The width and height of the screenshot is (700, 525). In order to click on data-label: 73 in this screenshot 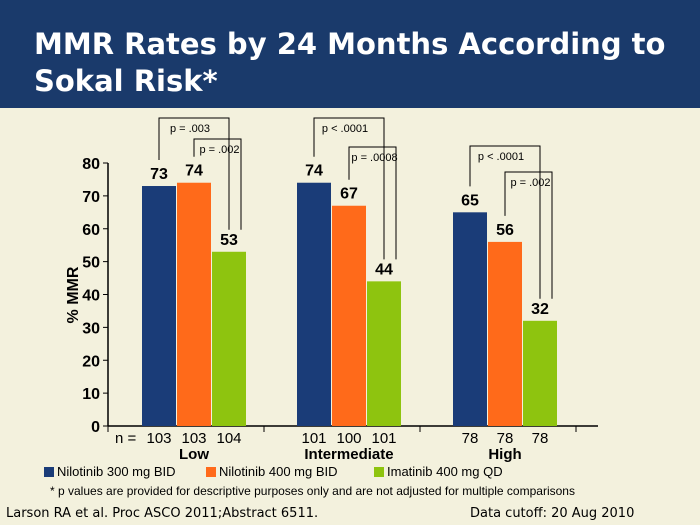, I will do `click(159, 174)`.